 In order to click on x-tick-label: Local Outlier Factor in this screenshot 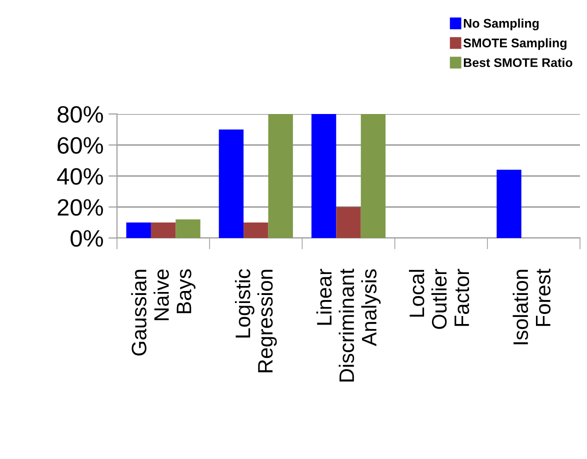, I will do `click(439, 298)`.